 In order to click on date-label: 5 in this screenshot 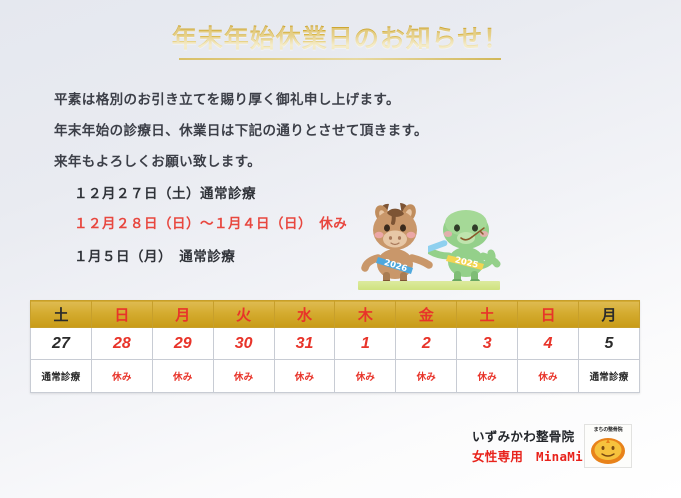, I will do `click(609, 343)`.